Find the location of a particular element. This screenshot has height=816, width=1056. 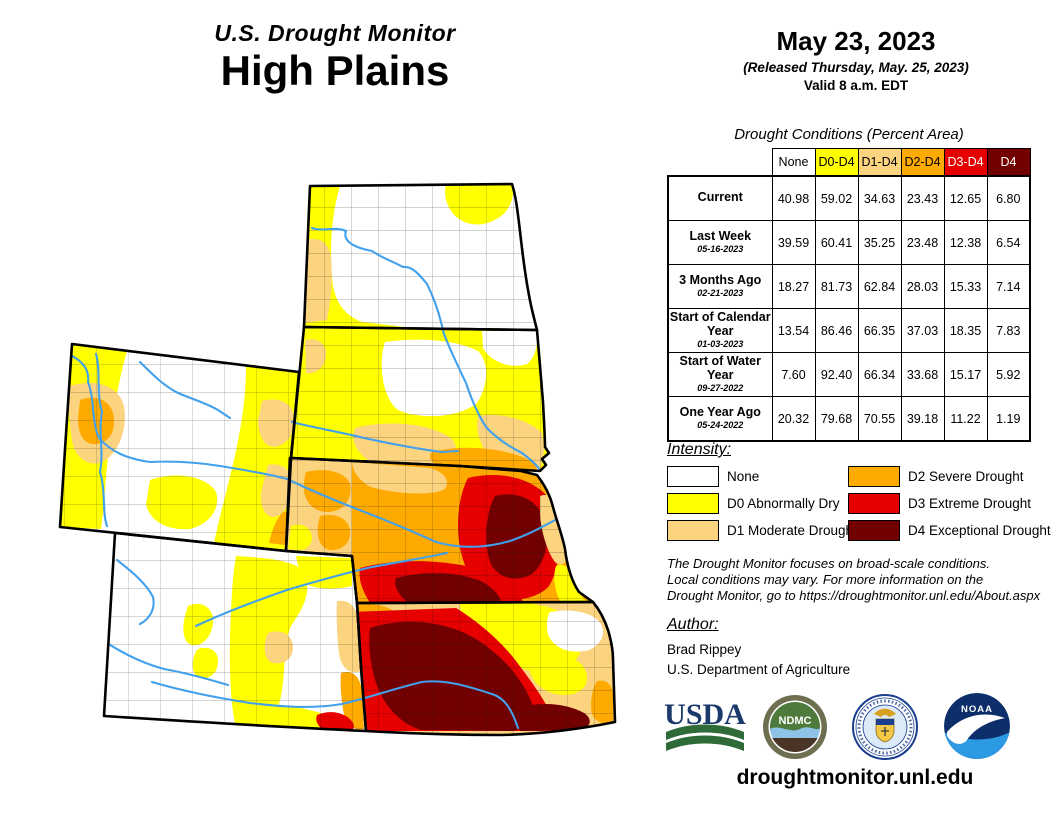

released-date: (Released Thursday, May. 25, 2023) is located at coordinates (856, 67).